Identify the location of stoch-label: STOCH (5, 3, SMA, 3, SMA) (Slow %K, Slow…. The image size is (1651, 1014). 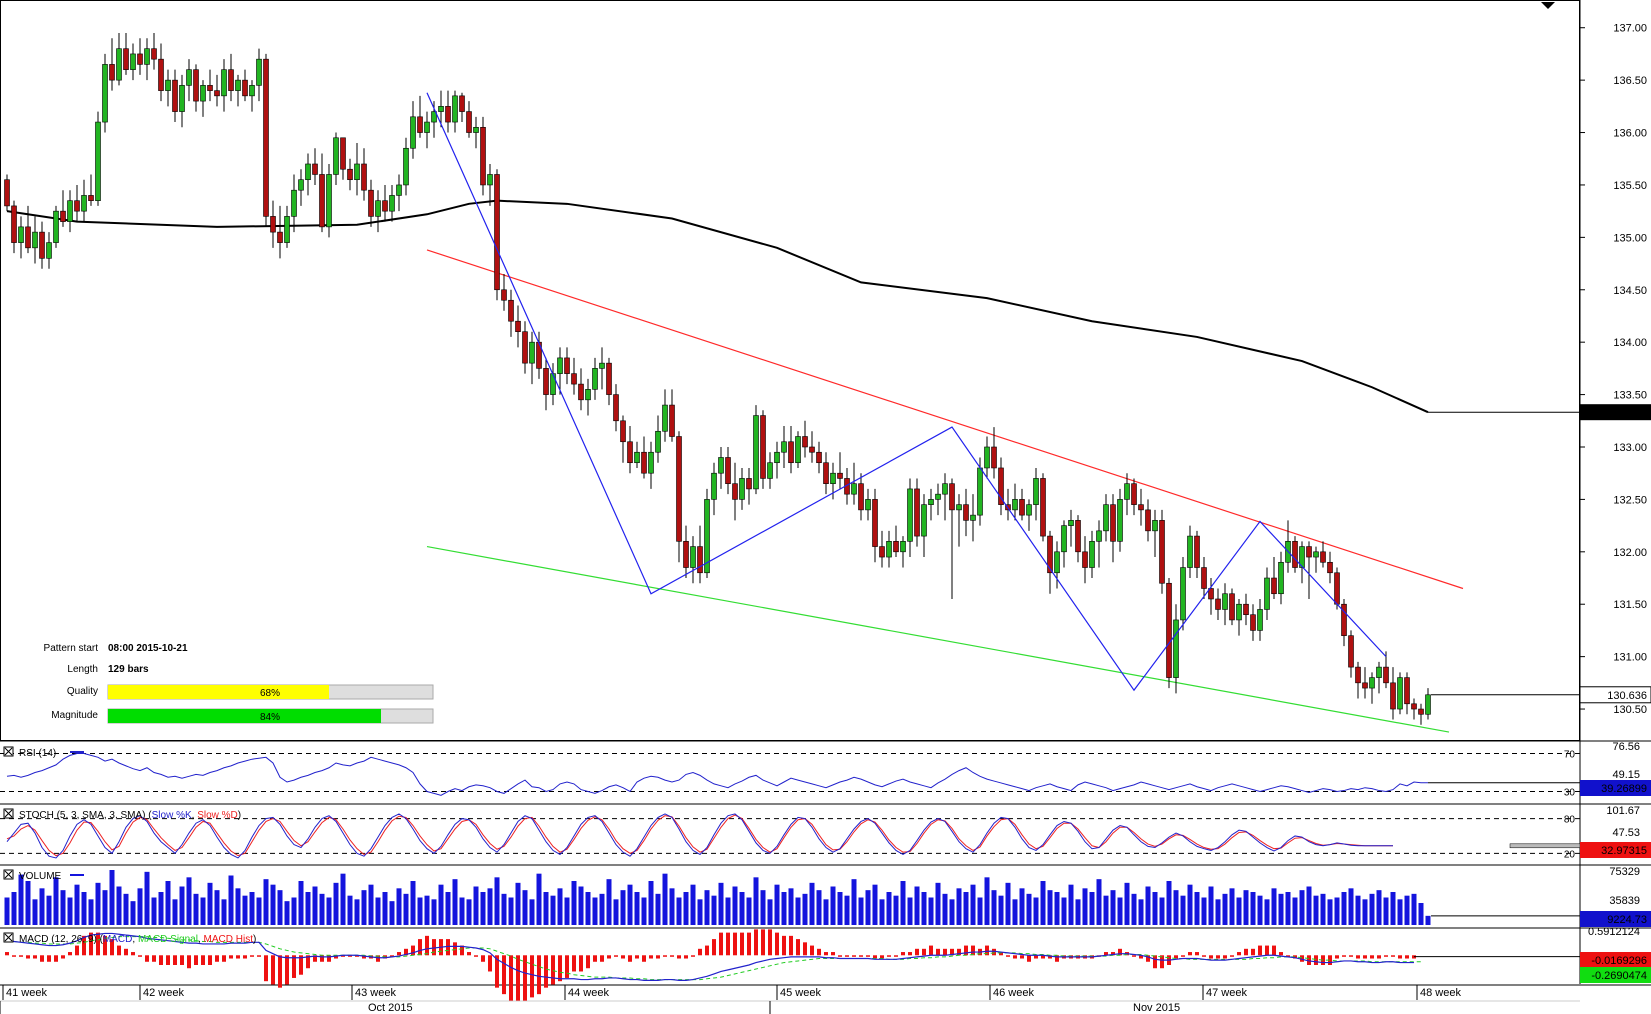
(130, 815).